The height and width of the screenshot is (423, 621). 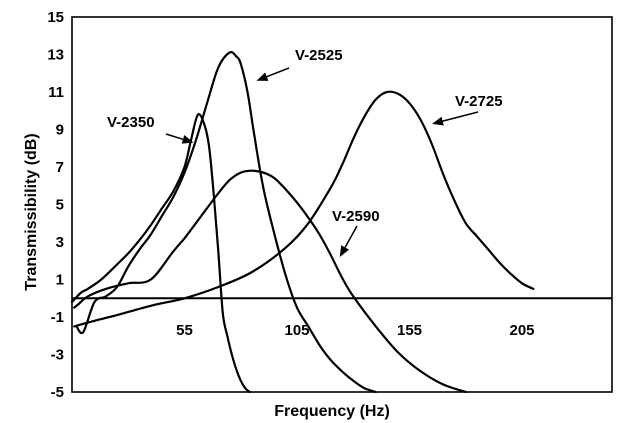 What do you see at coordinates (184, 330) in the screenshot?
I see `x-tick-label: 55` at bounding box center [184, 330].